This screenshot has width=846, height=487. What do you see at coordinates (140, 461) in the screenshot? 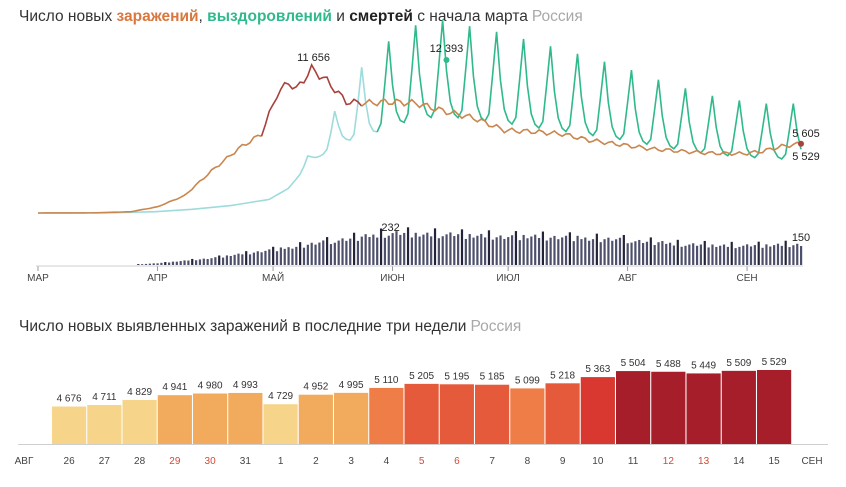
I see `day-label: 28` at bounding box center [140, 461].